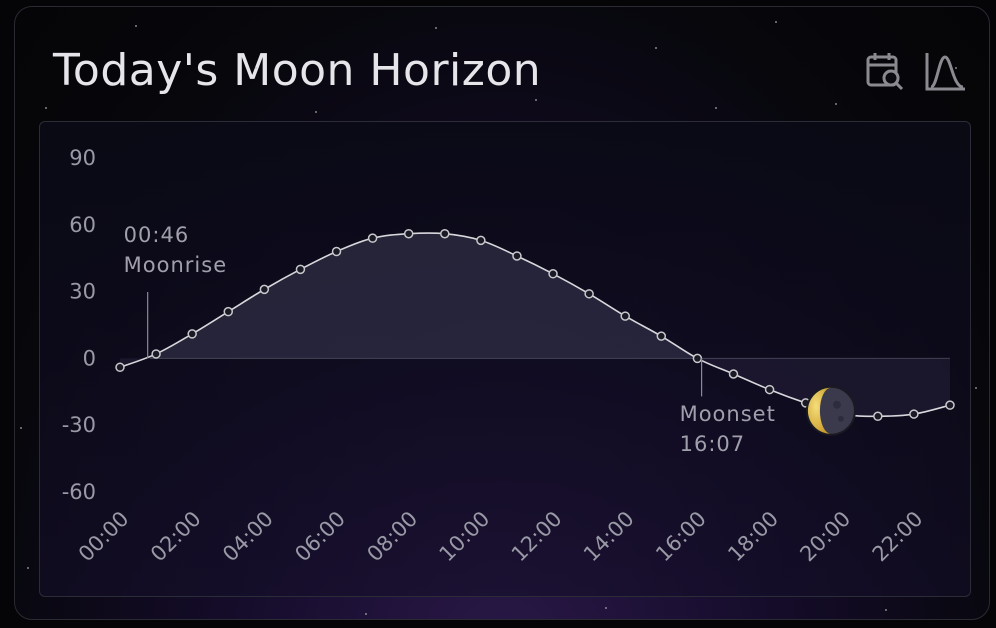 Image resolution: width=996 pixels, height=628 pixels. I want to click on y-tick-label: -60, so click(79, 492).